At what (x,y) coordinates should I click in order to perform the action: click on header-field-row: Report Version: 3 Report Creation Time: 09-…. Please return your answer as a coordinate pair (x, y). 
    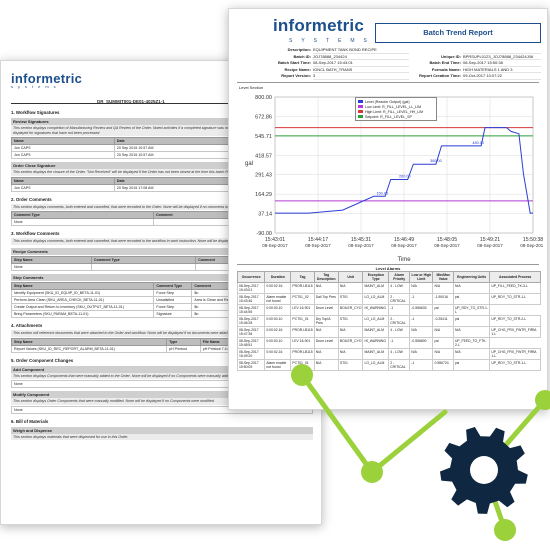
    Looking at the image, I should click on (389, 76).